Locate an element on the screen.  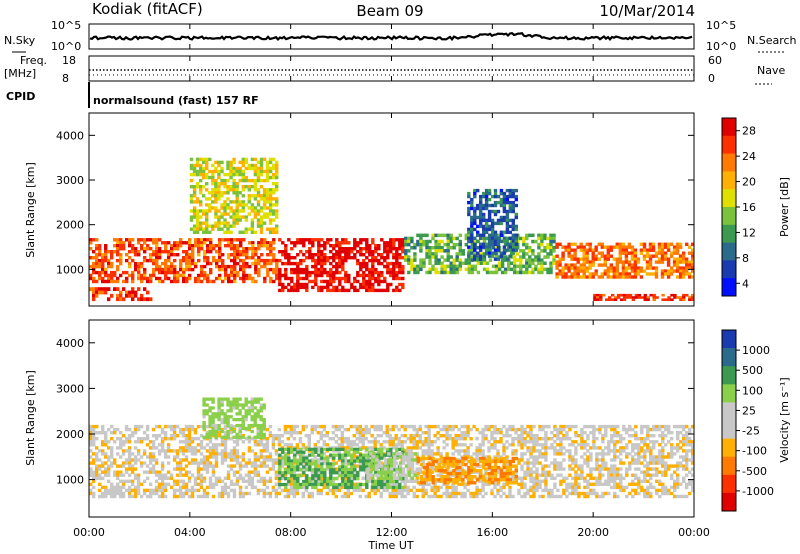
power-ylabel: Slant Range [km] is located at coordinates (30, 210).